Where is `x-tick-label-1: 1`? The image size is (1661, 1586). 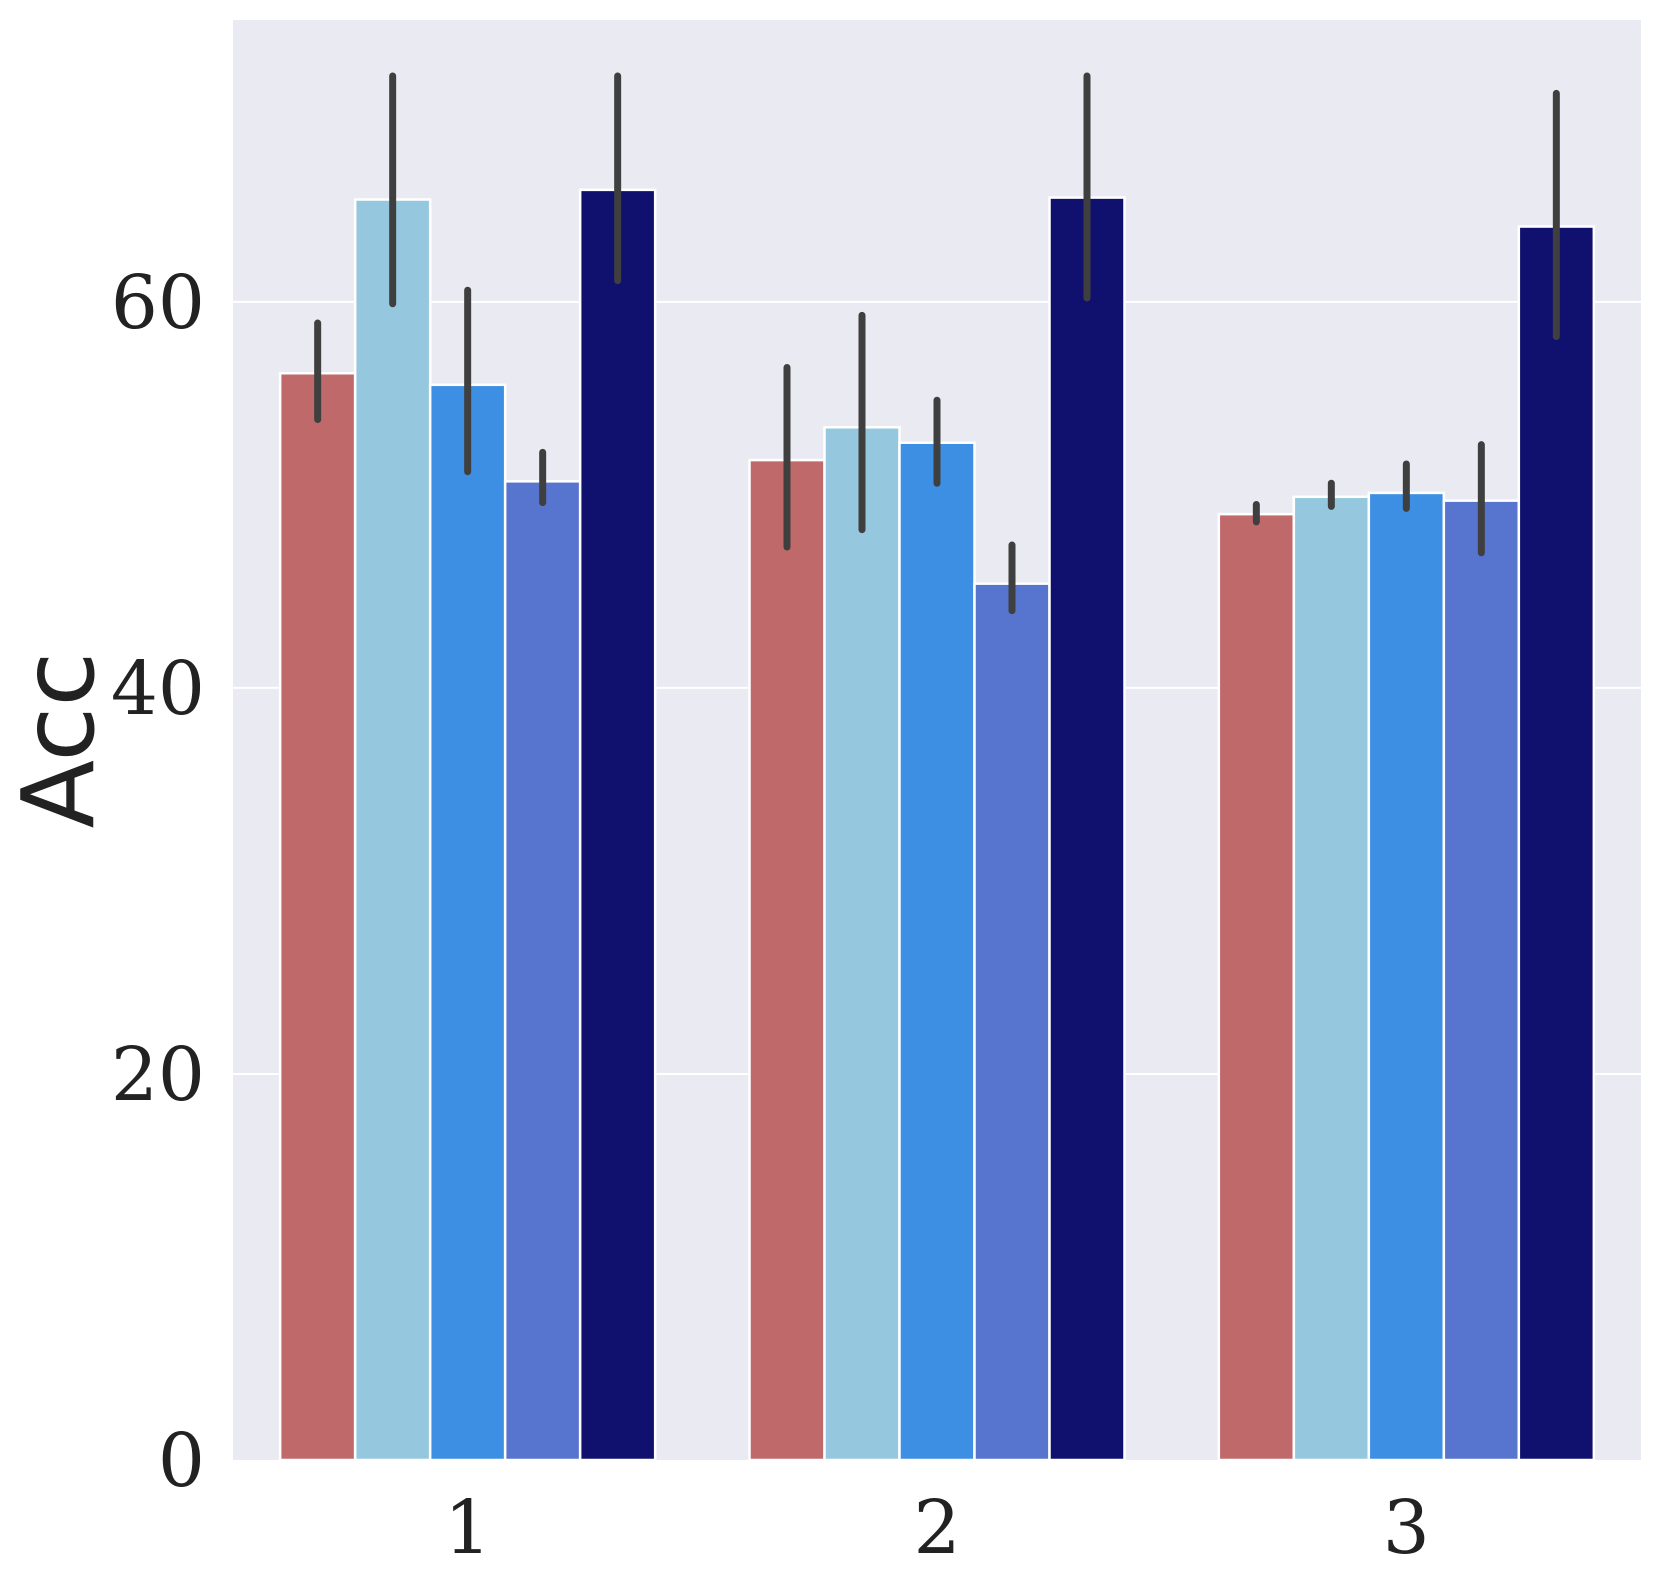 x-tick-label-1: 1 is located at coordinates (467, 1528).